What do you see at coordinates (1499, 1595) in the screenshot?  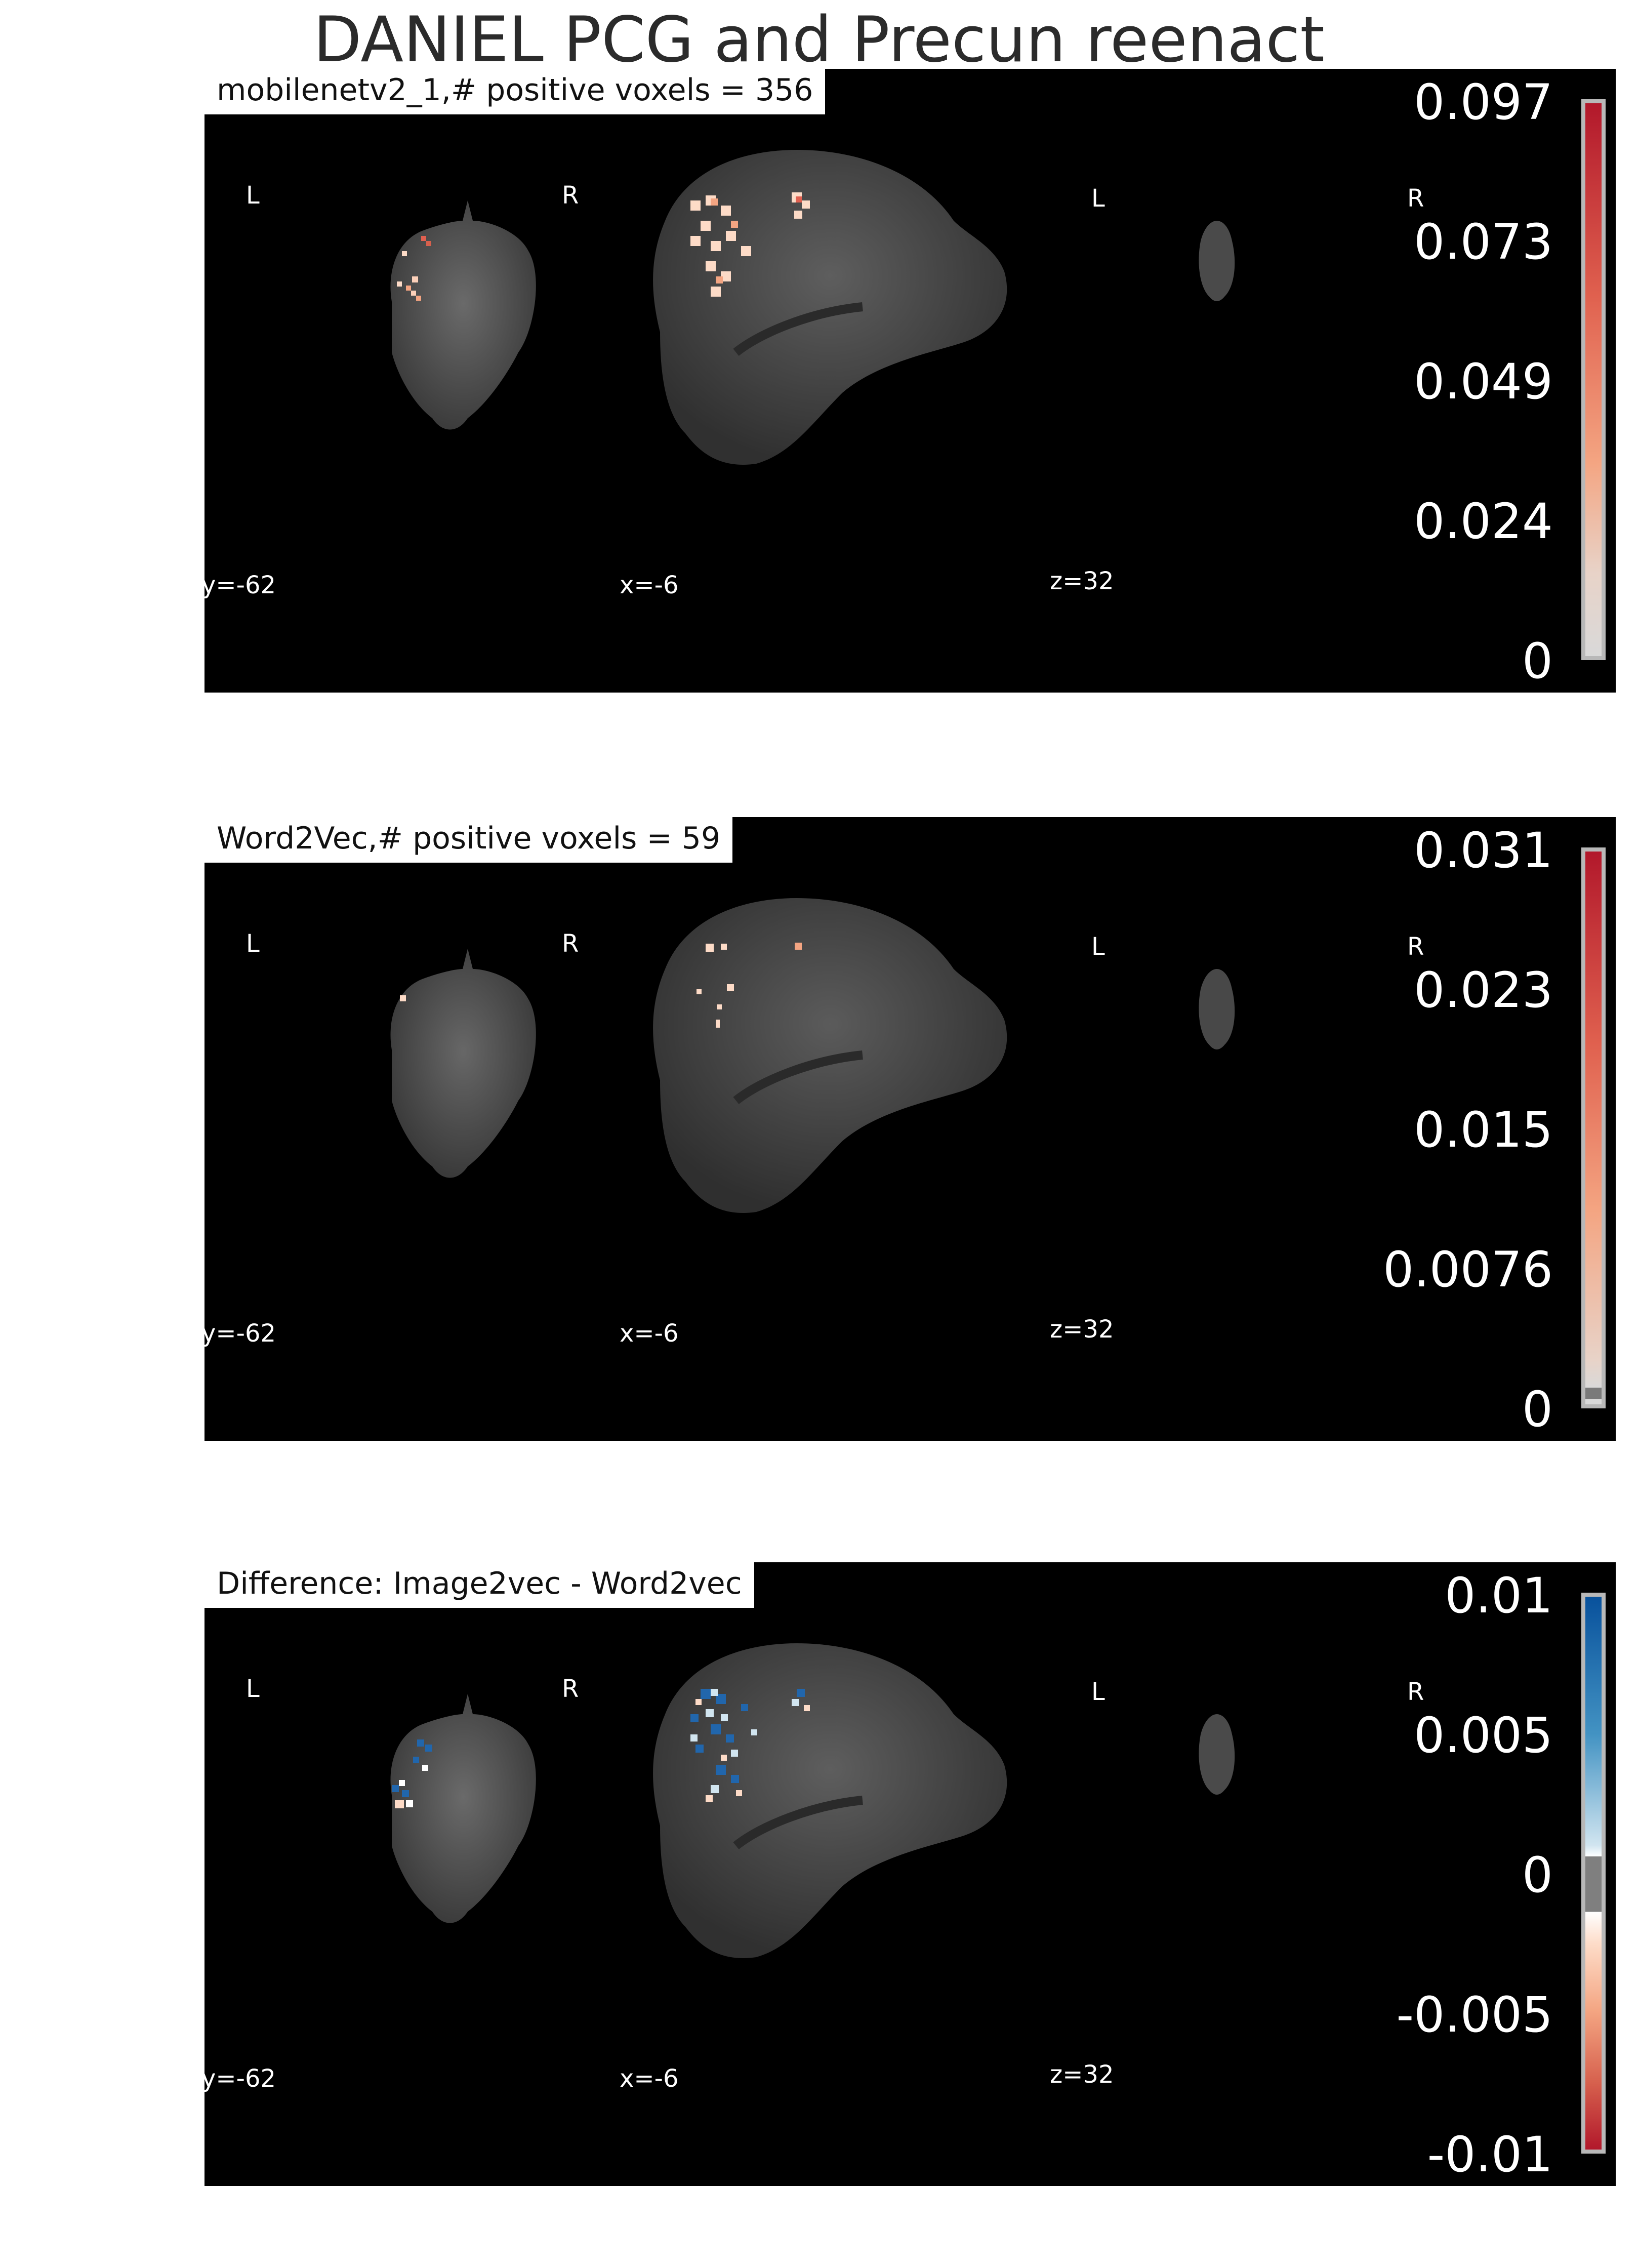 I see `colorbar-tick: 0.01` at bounding box center [1499, 1595].